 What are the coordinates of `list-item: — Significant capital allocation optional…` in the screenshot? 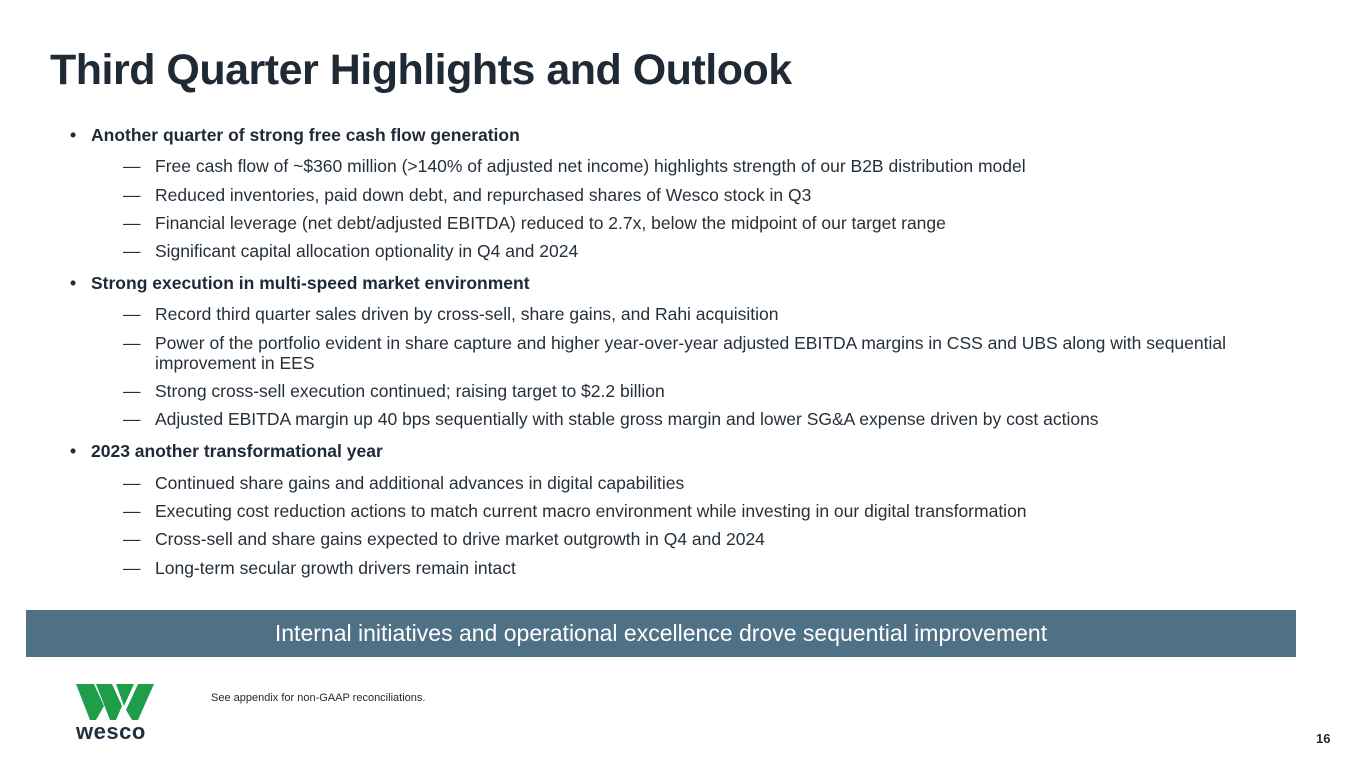 It's located at (351, 251).